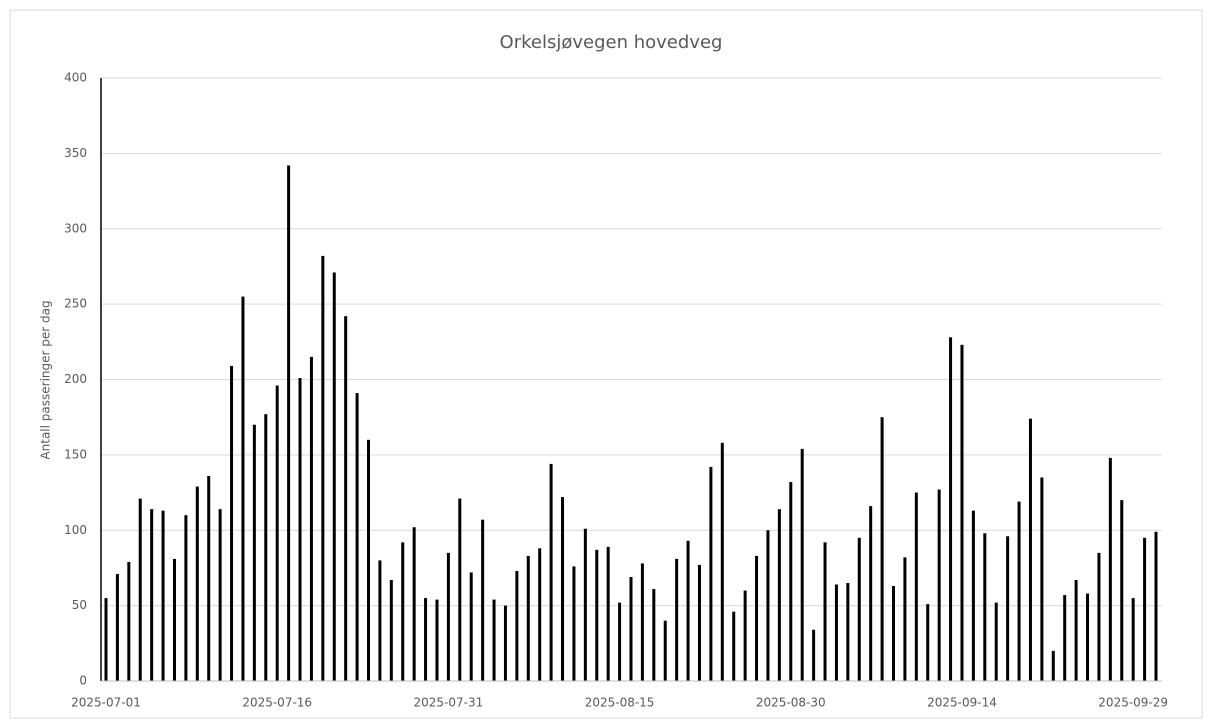 The image size is (1213, 719). What do you see at coordinates (75, 530) in the screenshot?
I see `y-tick-label: 100` at bounding box center [75, 530].